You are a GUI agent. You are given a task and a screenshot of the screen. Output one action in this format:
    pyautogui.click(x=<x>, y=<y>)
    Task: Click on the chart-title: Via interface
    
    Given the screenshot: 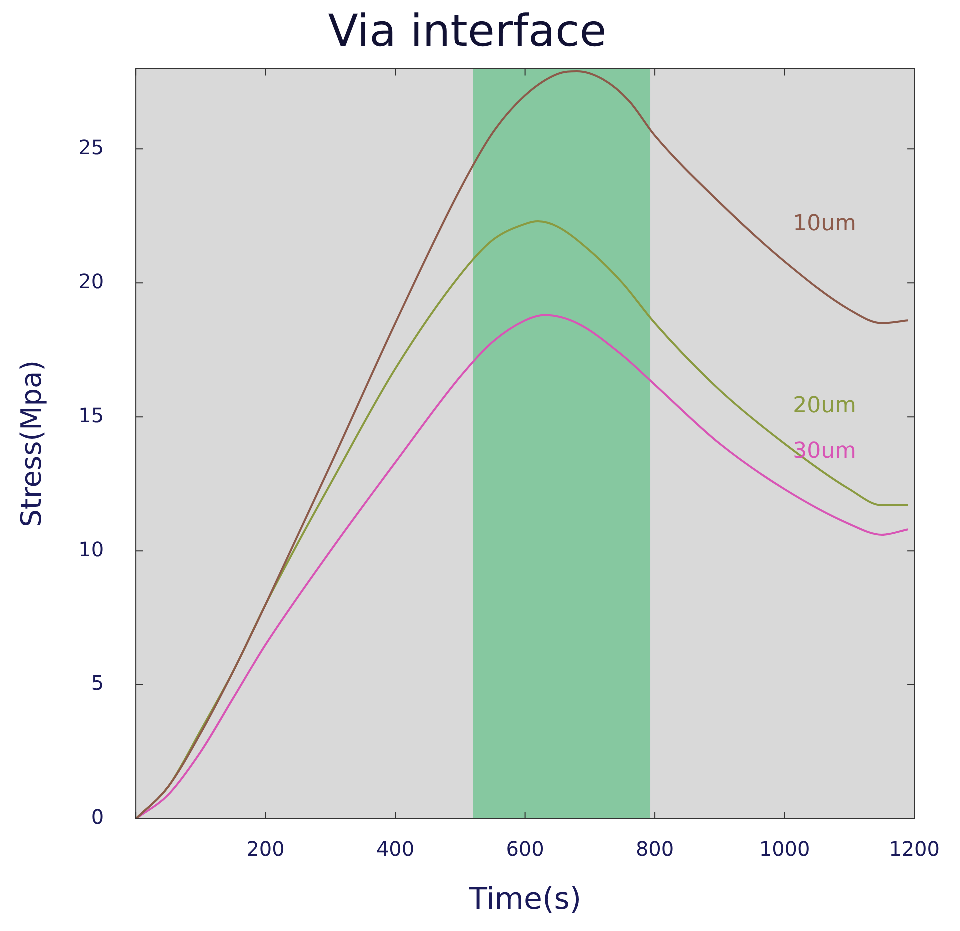 What is the action you would take?
    pyautogui.click(x=467, y=31)
    